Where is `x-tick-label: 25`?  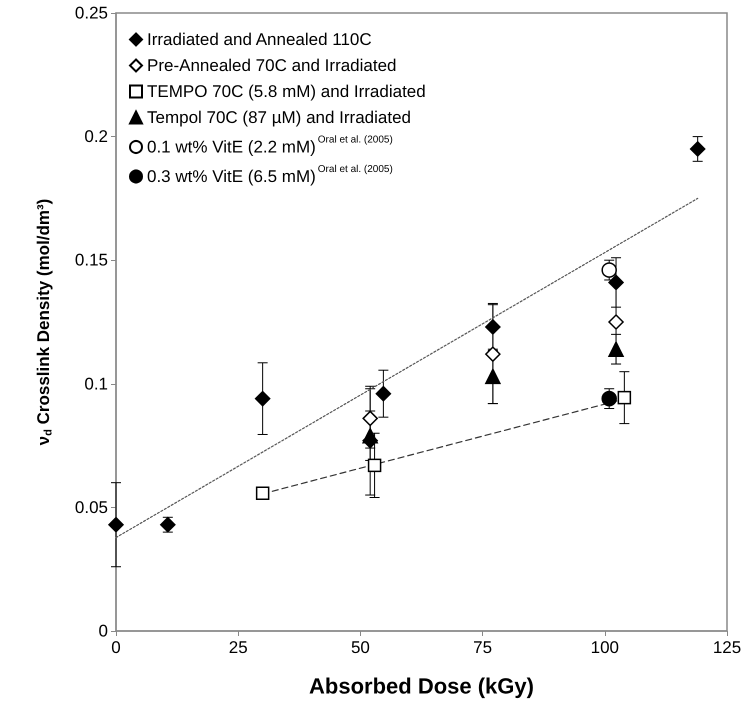 x-tick-label: 25 is located at coordinates (238, 647).